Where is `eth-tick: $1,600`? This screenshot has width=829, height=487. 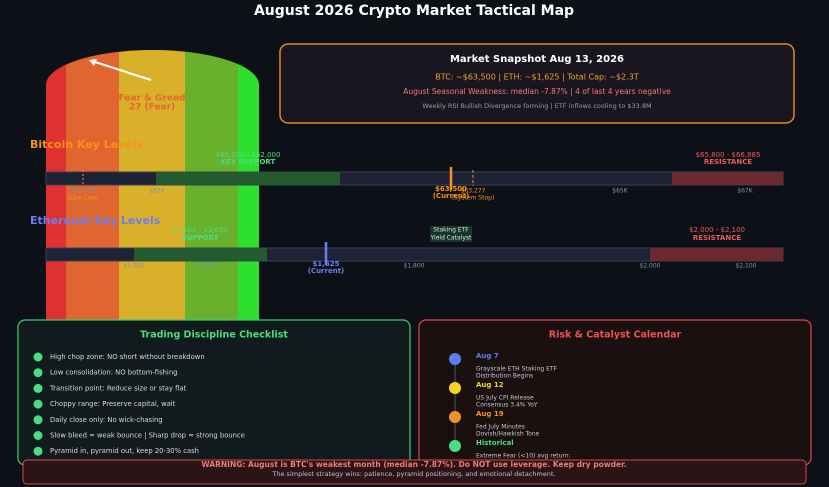
eth-tick: $1,600 is located at coordinates (207, 266).